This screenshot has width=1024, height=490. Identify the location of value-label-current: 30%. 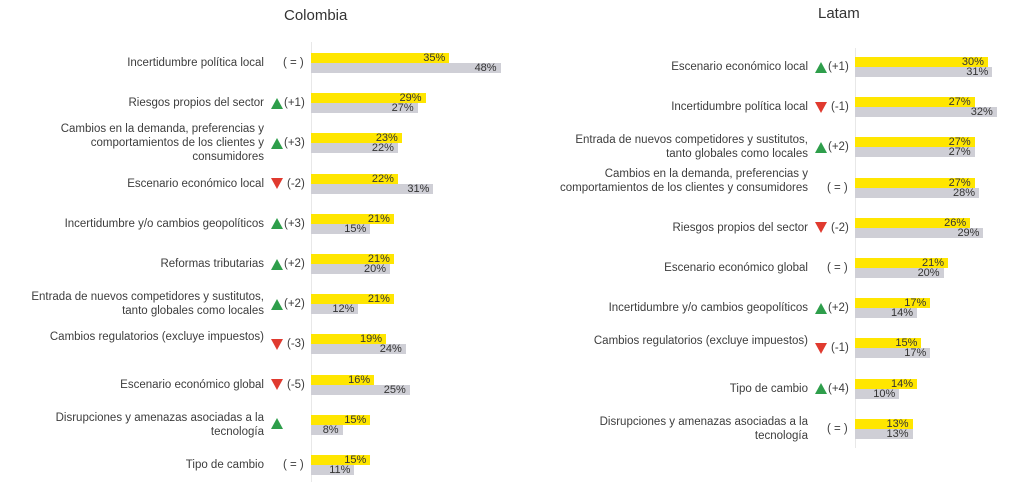
(972, 62).